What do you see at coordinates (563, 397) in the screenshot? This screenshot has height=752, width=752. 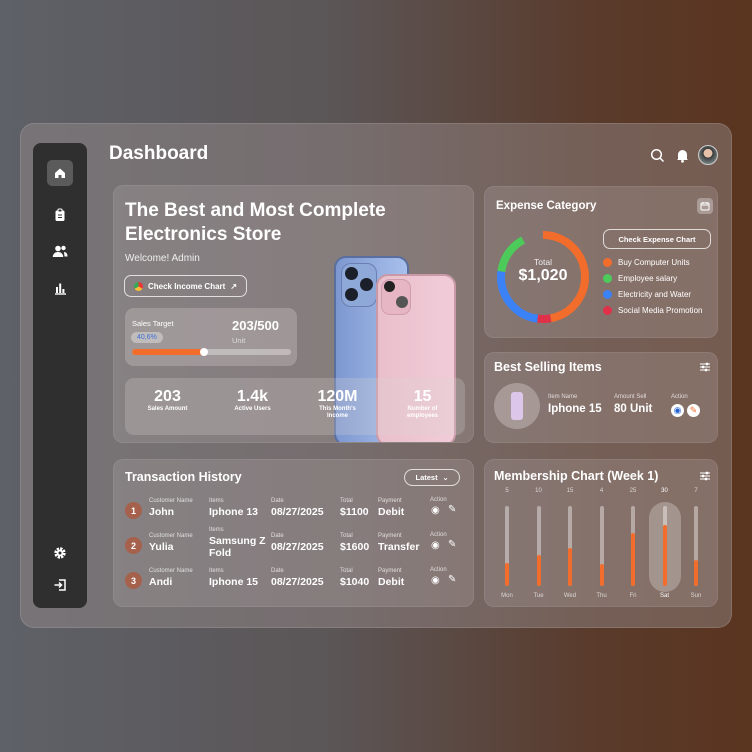 I see `item-name-label: Item Name` at bounding box center [563, 397].